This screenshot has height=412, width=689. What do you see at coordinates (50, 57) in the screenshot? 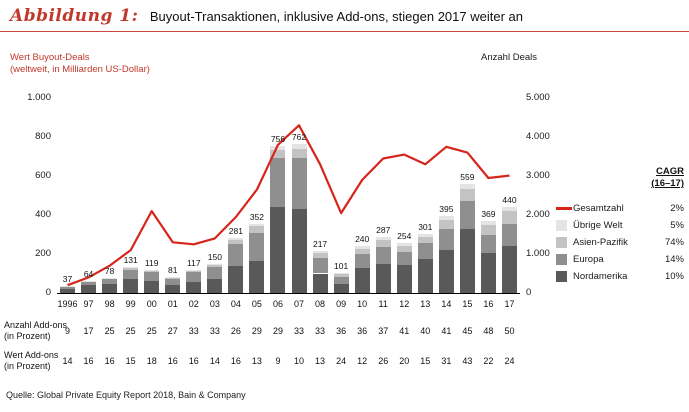
I see `left-axis-caption-line1: Wert Buyout-Deals` at bounding box center [50, 57].